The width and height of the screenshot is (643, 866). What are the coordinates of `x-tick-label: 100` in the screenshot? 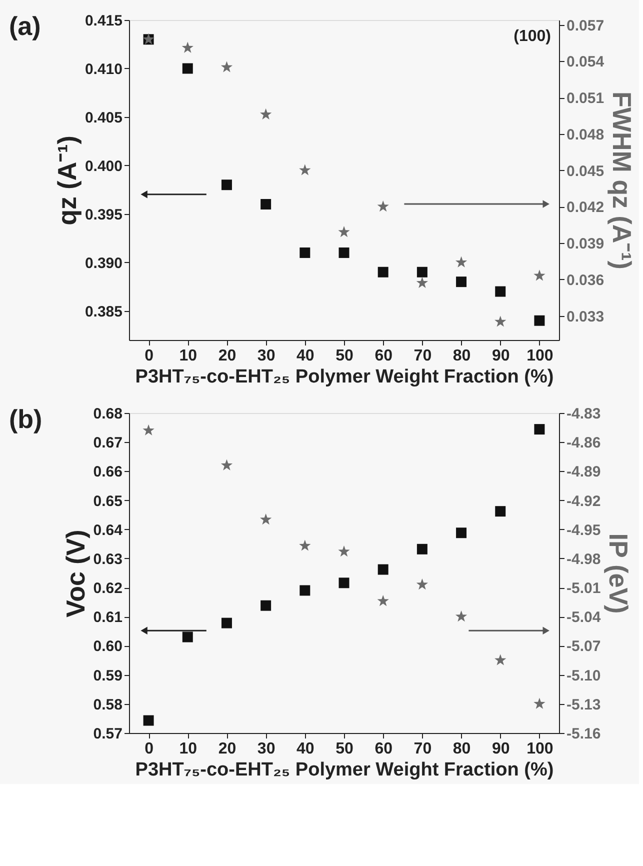 It's located at (540, 749).